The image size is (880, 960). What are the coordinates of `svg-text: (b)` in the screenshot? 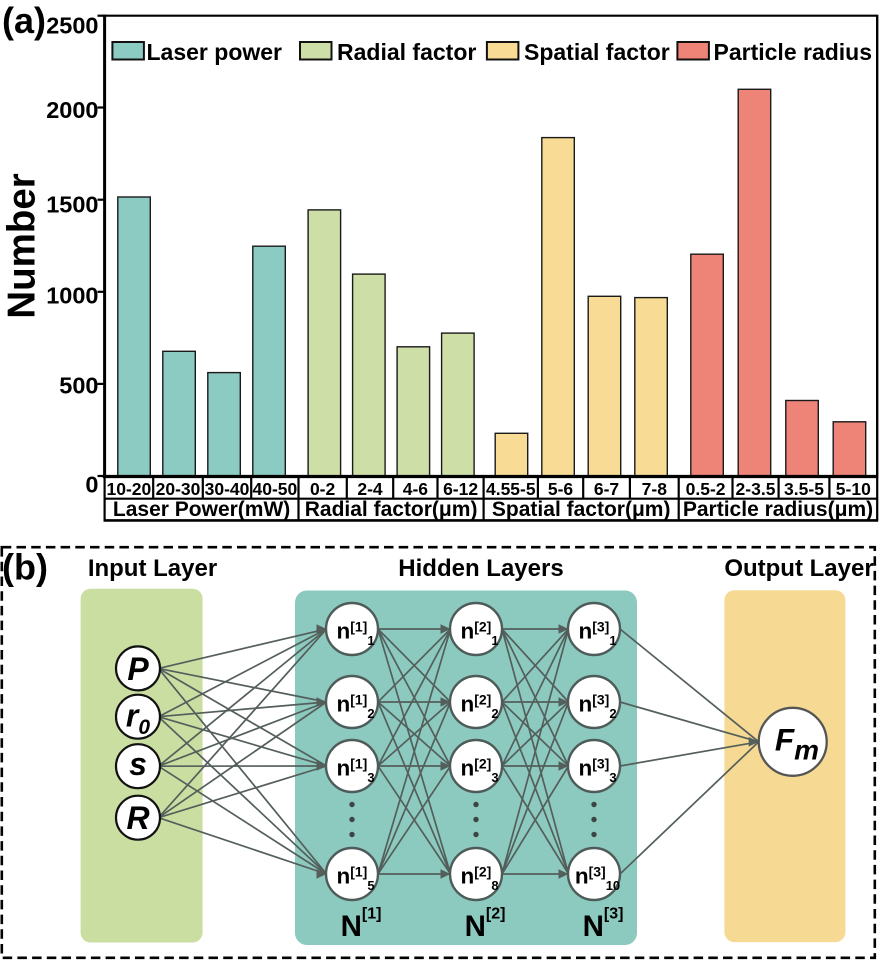 It's located at (25, 567).